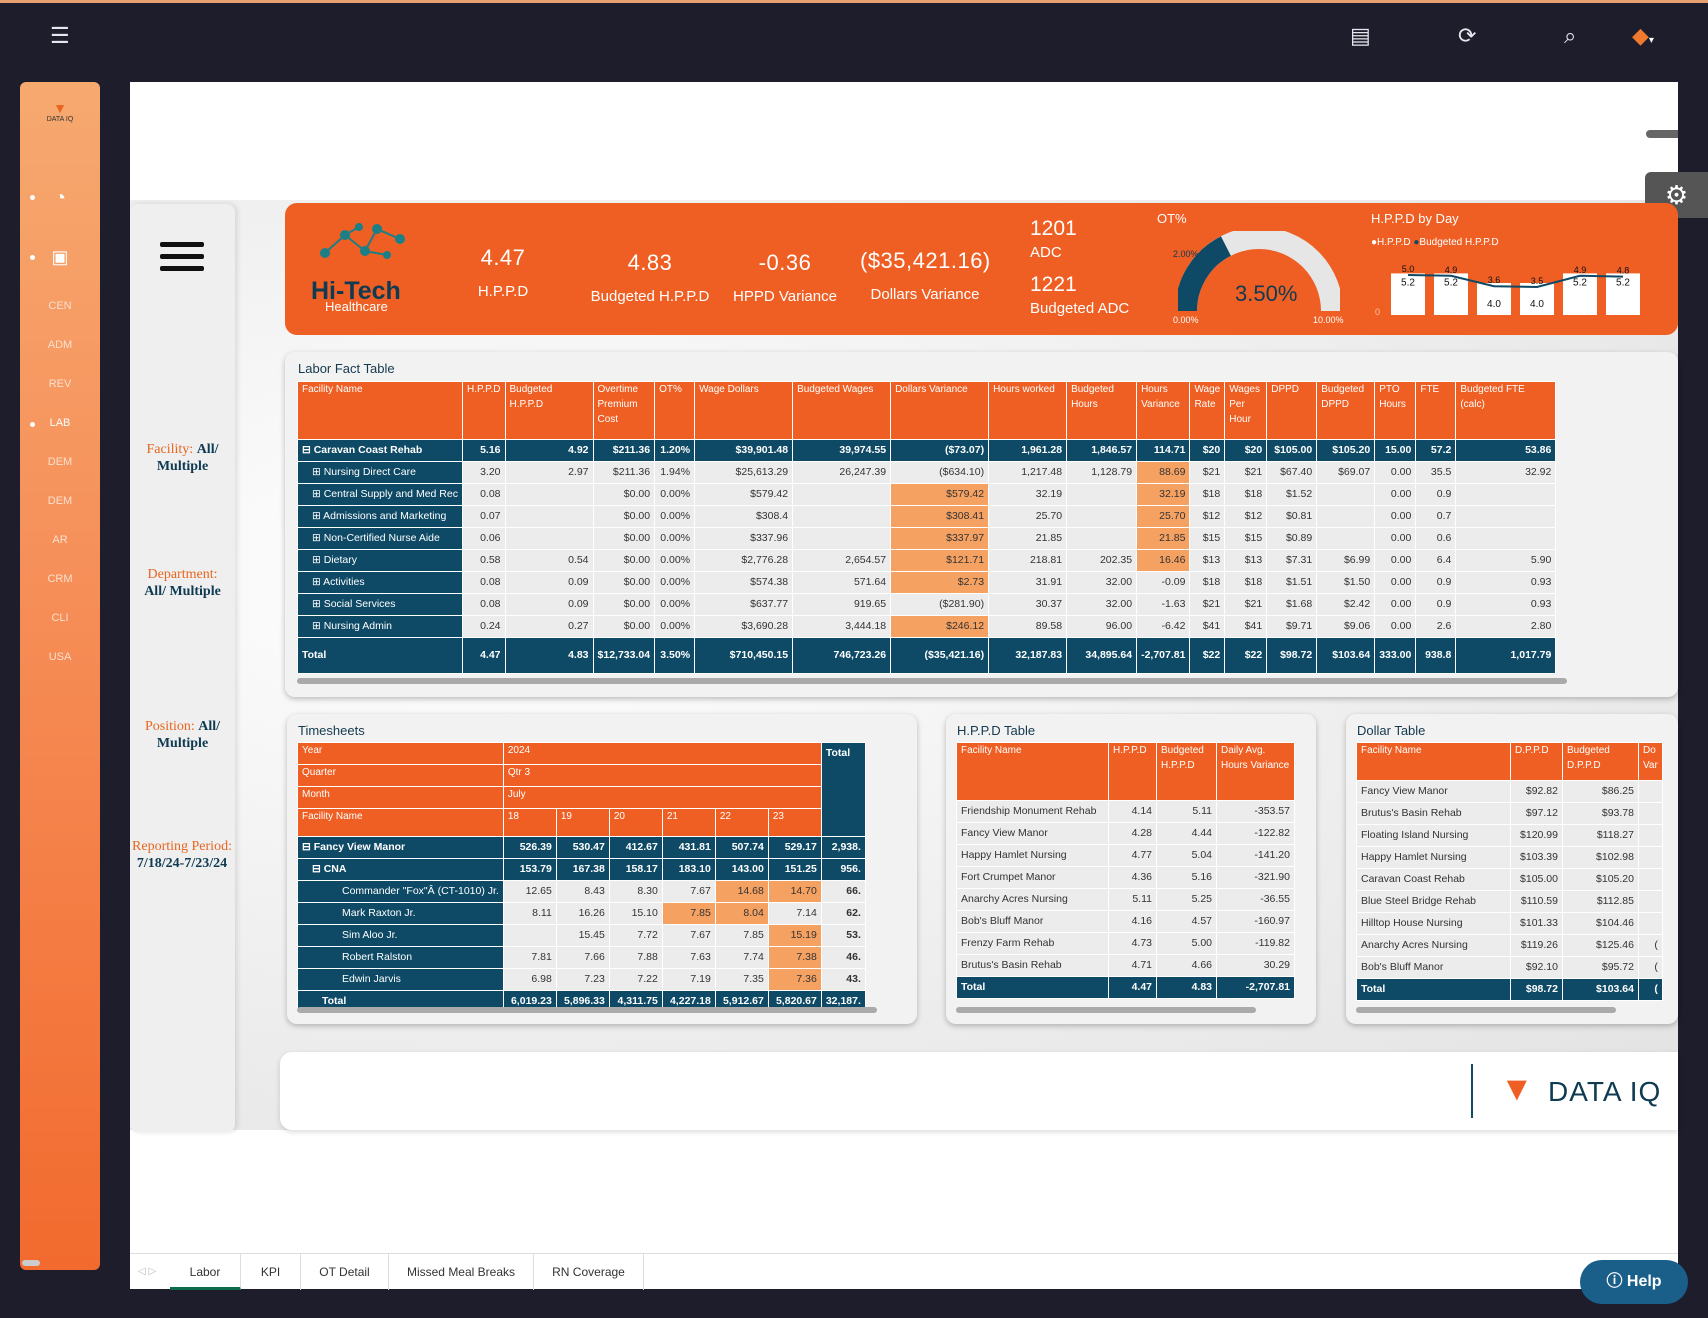 This screenshot has width=1708, height=1318. I want to click on labor-cell: 0.93, so click(1506, 582).